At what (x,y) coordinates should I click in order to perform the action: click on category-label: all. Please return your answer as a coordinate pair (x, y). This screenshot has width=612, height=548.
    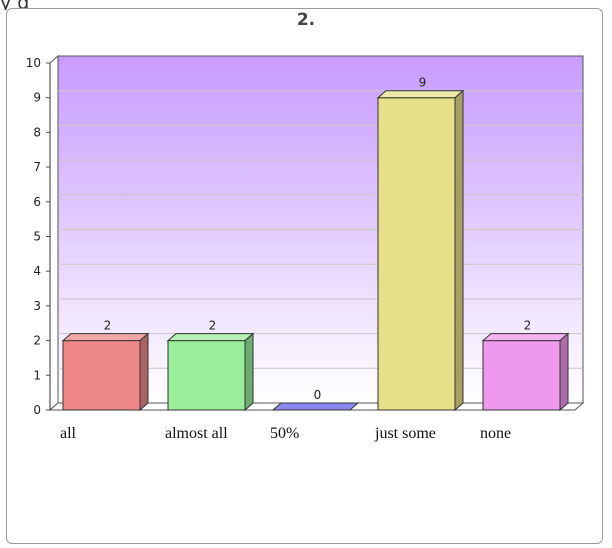
    Looking at the image, I should click on (68, 433).